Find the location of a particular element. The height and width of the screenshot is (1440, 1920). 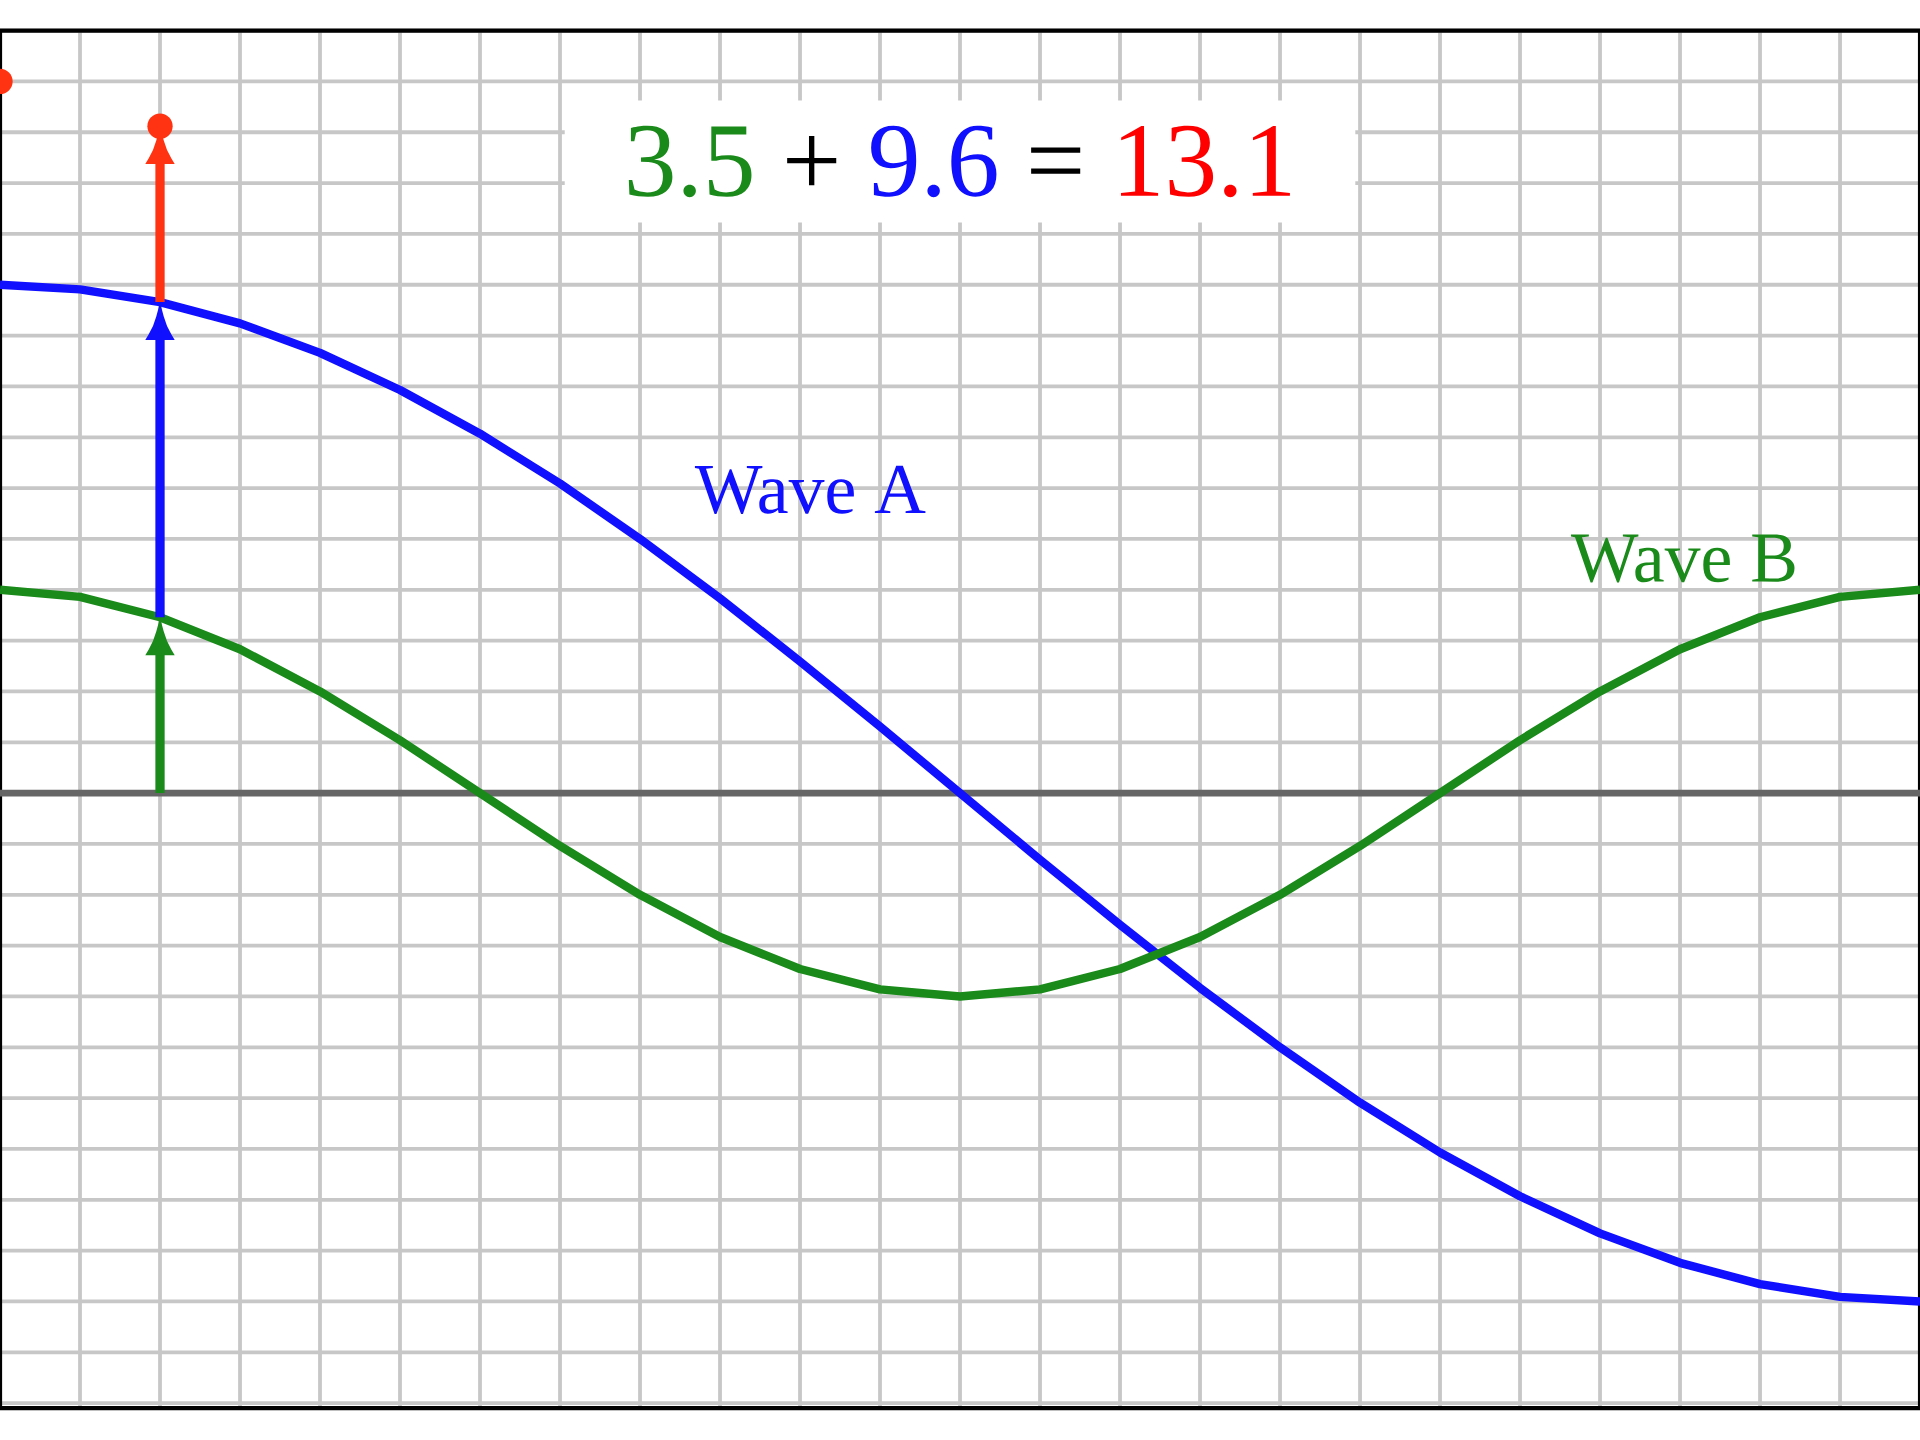

series-label: Wave B is located at coordinates (1682, 558).